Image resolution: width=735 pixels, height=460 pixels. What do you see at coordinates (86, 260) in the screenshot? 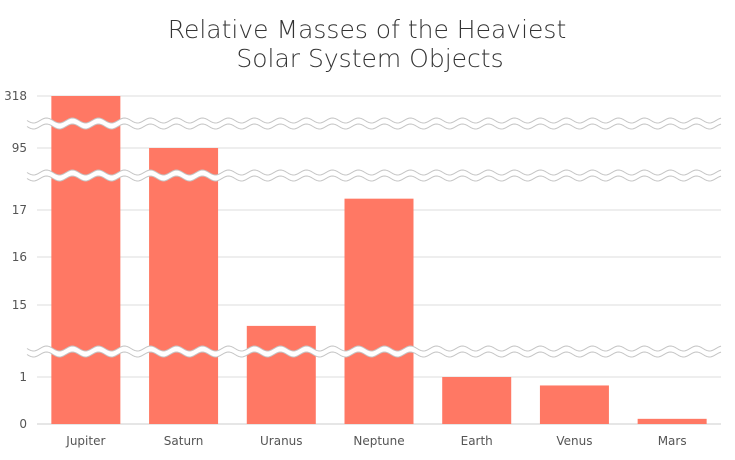
I see `bar-jupiter` at bounding box center [86, 260].